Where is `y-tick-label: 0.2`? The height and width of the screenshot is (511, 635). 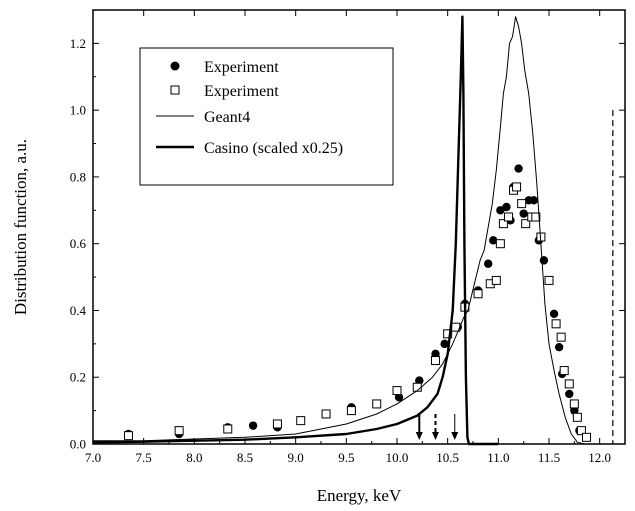
y-tick-label: 0.2 is located at coordinates (78, 377).